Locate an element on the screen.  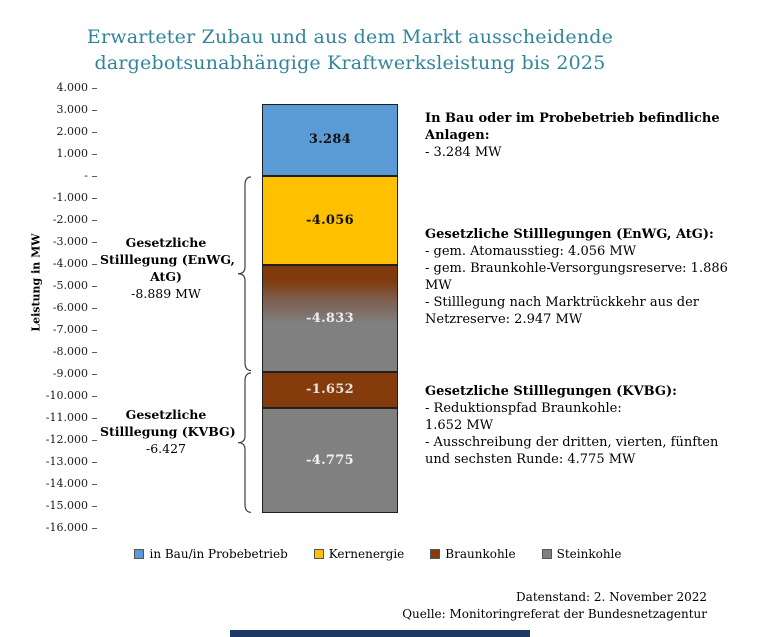
footer-line: Datenstand: 2. November 2022 is located at coordinates (611, 597).